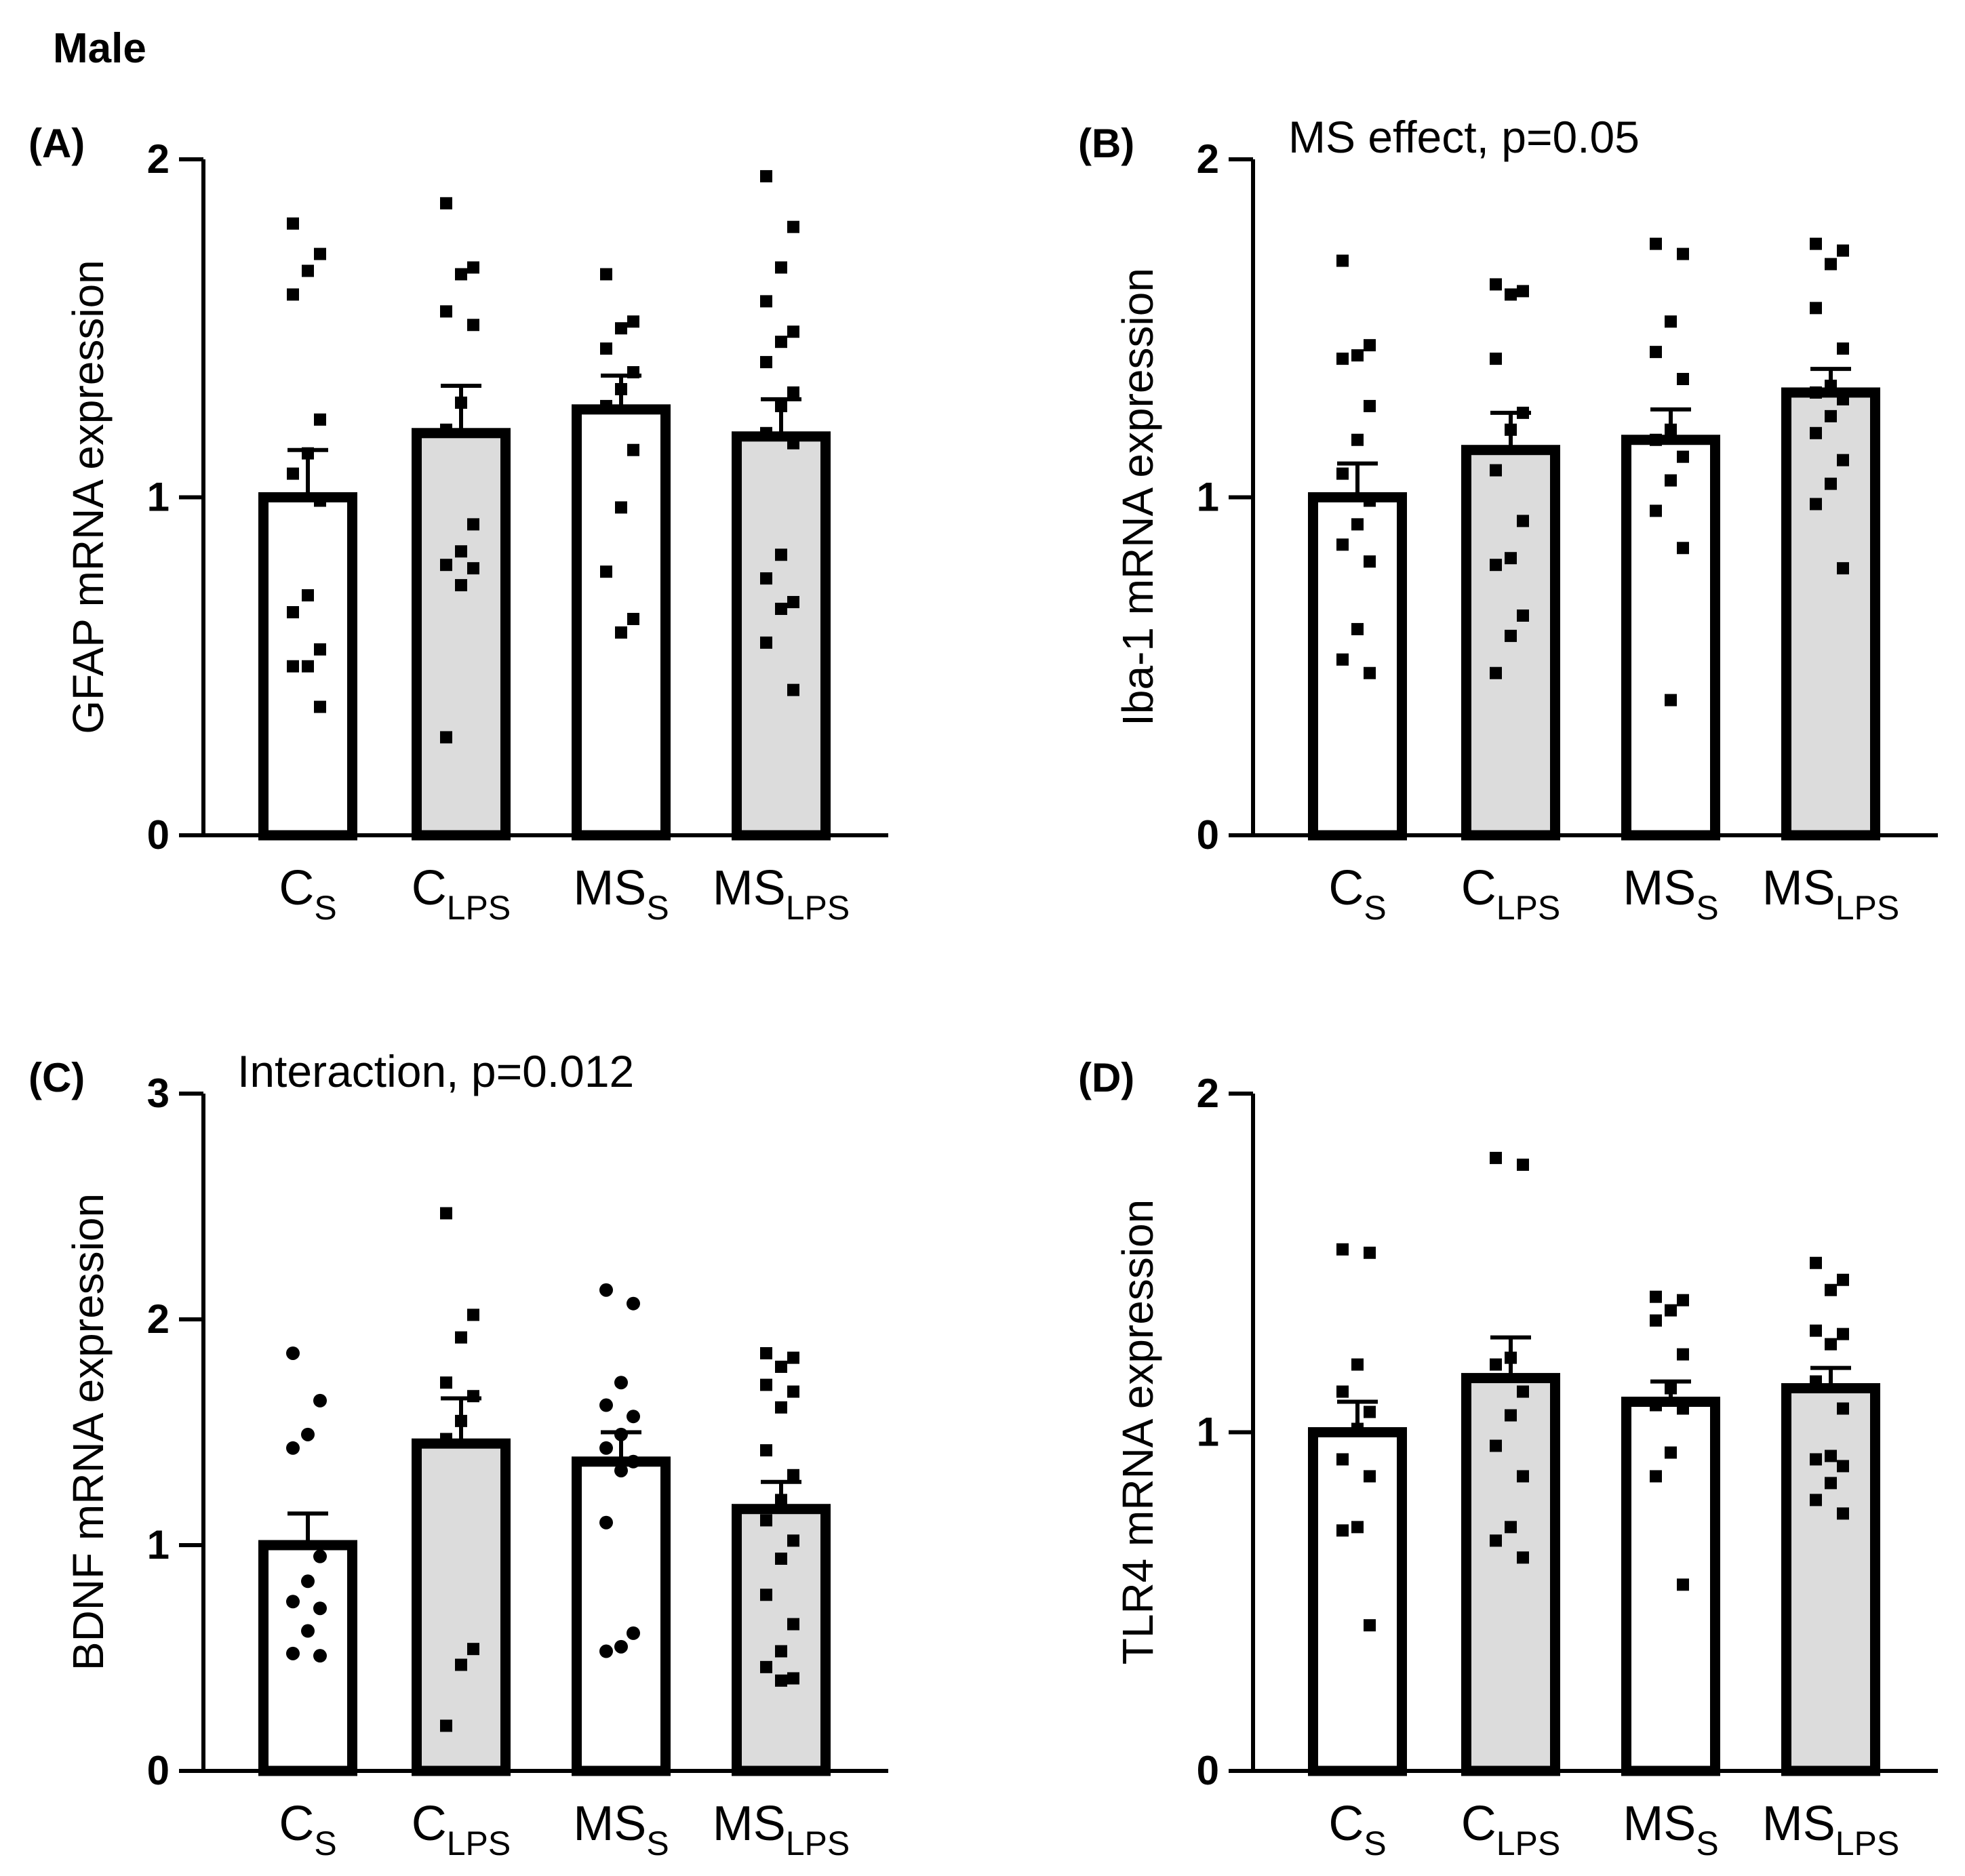 This screenshot has height=1876, width=1965. I want to click on figure-title: Male, so click(99, 49).